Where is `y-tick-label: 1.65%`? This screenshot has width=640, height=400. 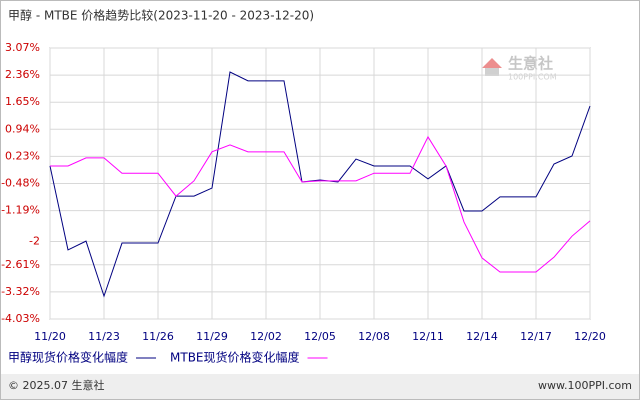
y-tick-label: 1.65% is located at coordinates (22, 101).